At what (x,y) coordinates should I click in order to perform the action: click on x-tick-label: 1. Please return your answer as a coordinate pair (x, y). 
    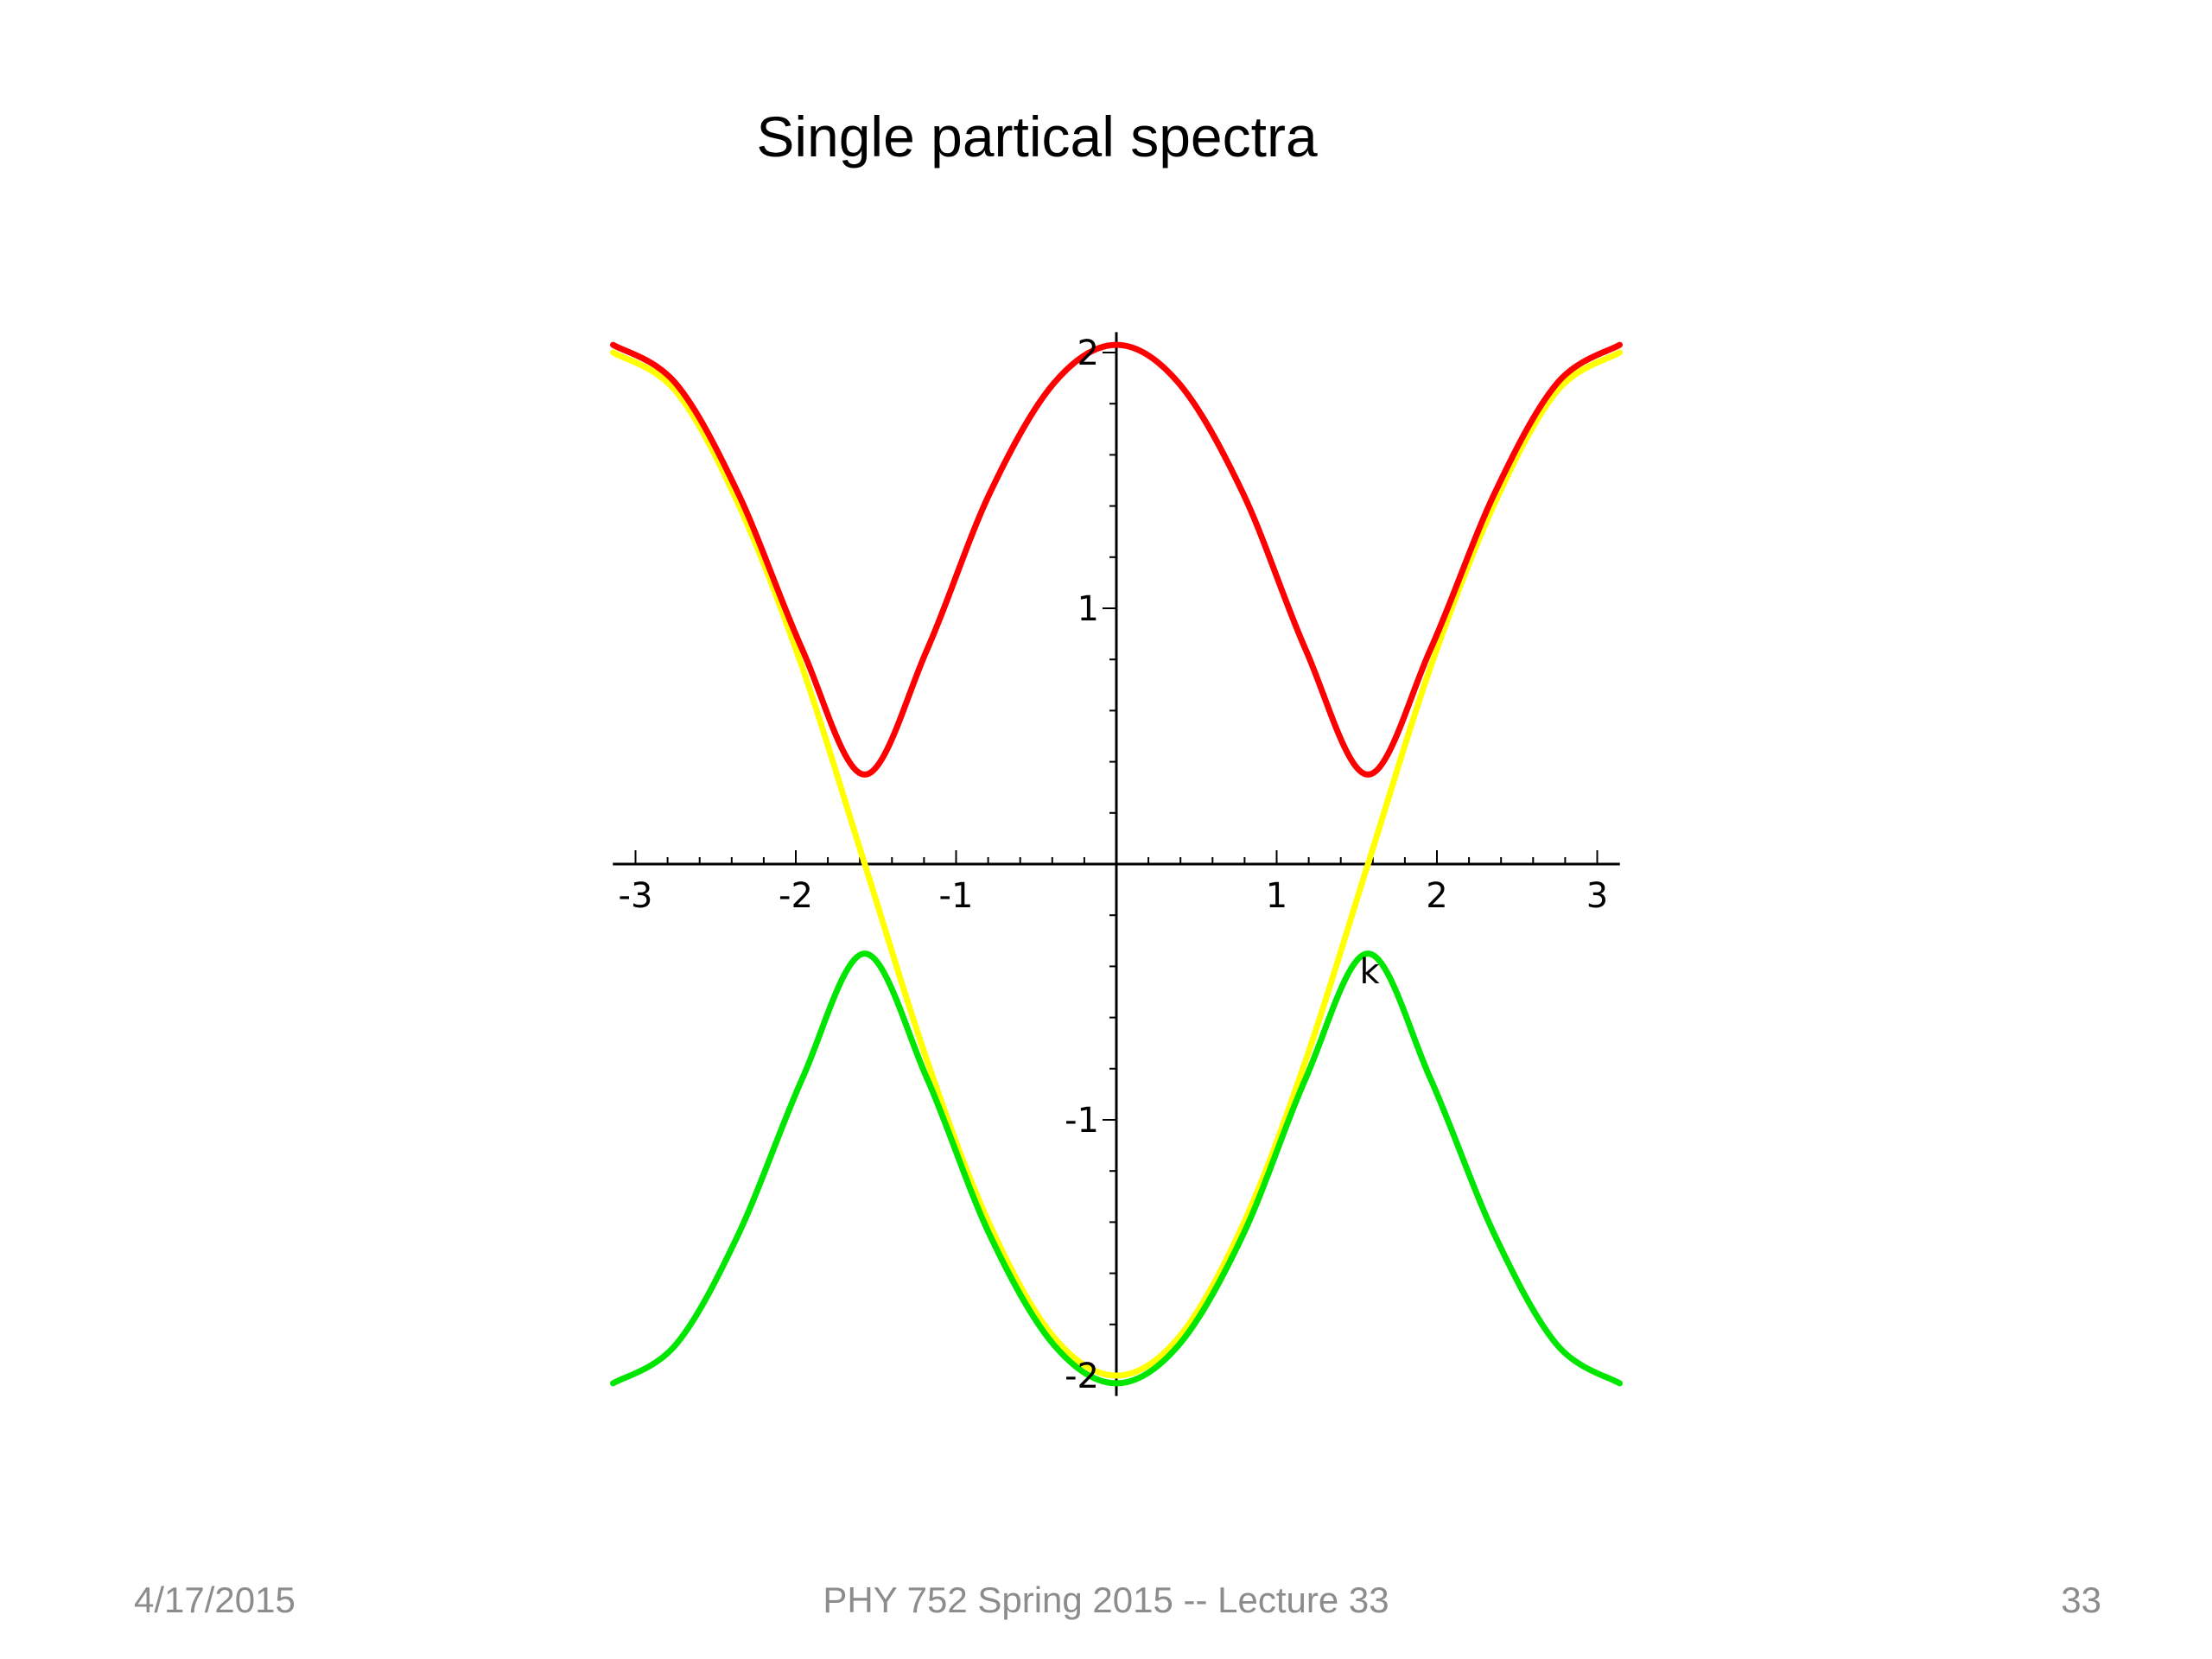
    Looking at the image, I should click on (1276, 896).